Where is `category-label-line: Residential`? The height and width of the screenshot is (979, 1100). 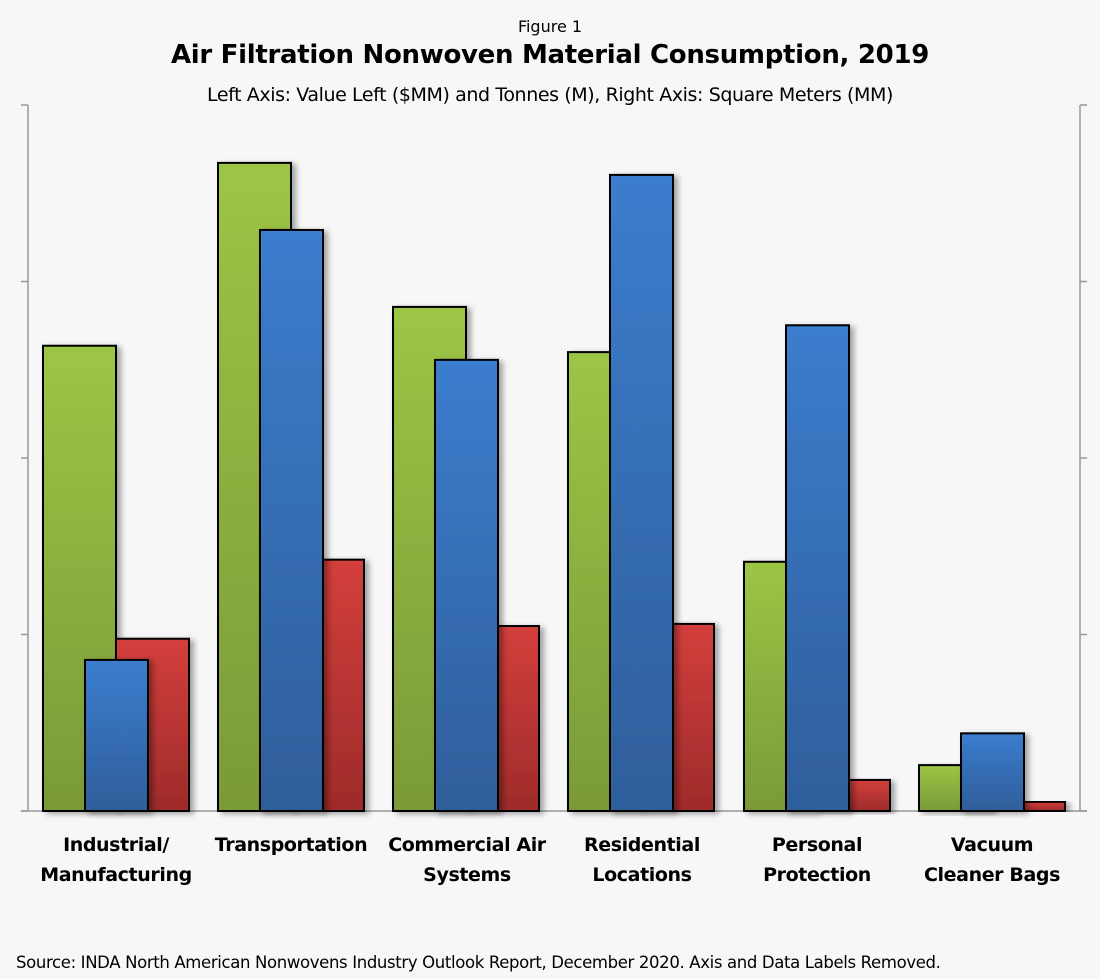
category-label-line: Residential is located at coordinates (642, 845).